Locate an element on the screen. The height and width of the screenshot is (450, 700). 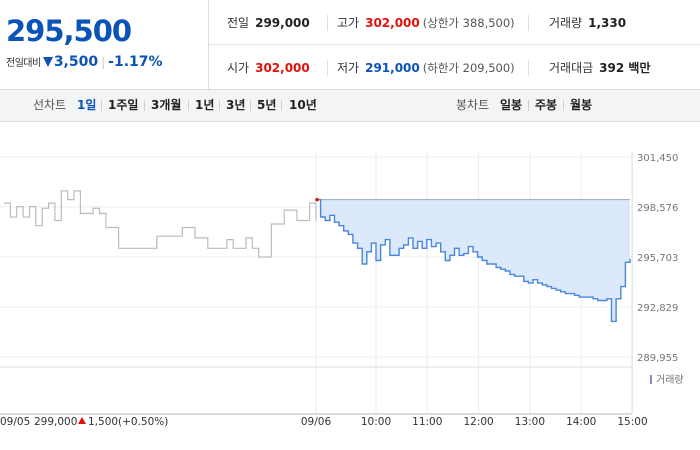
open-cell: 시가 302,000 is located at coordinates (268, 67).